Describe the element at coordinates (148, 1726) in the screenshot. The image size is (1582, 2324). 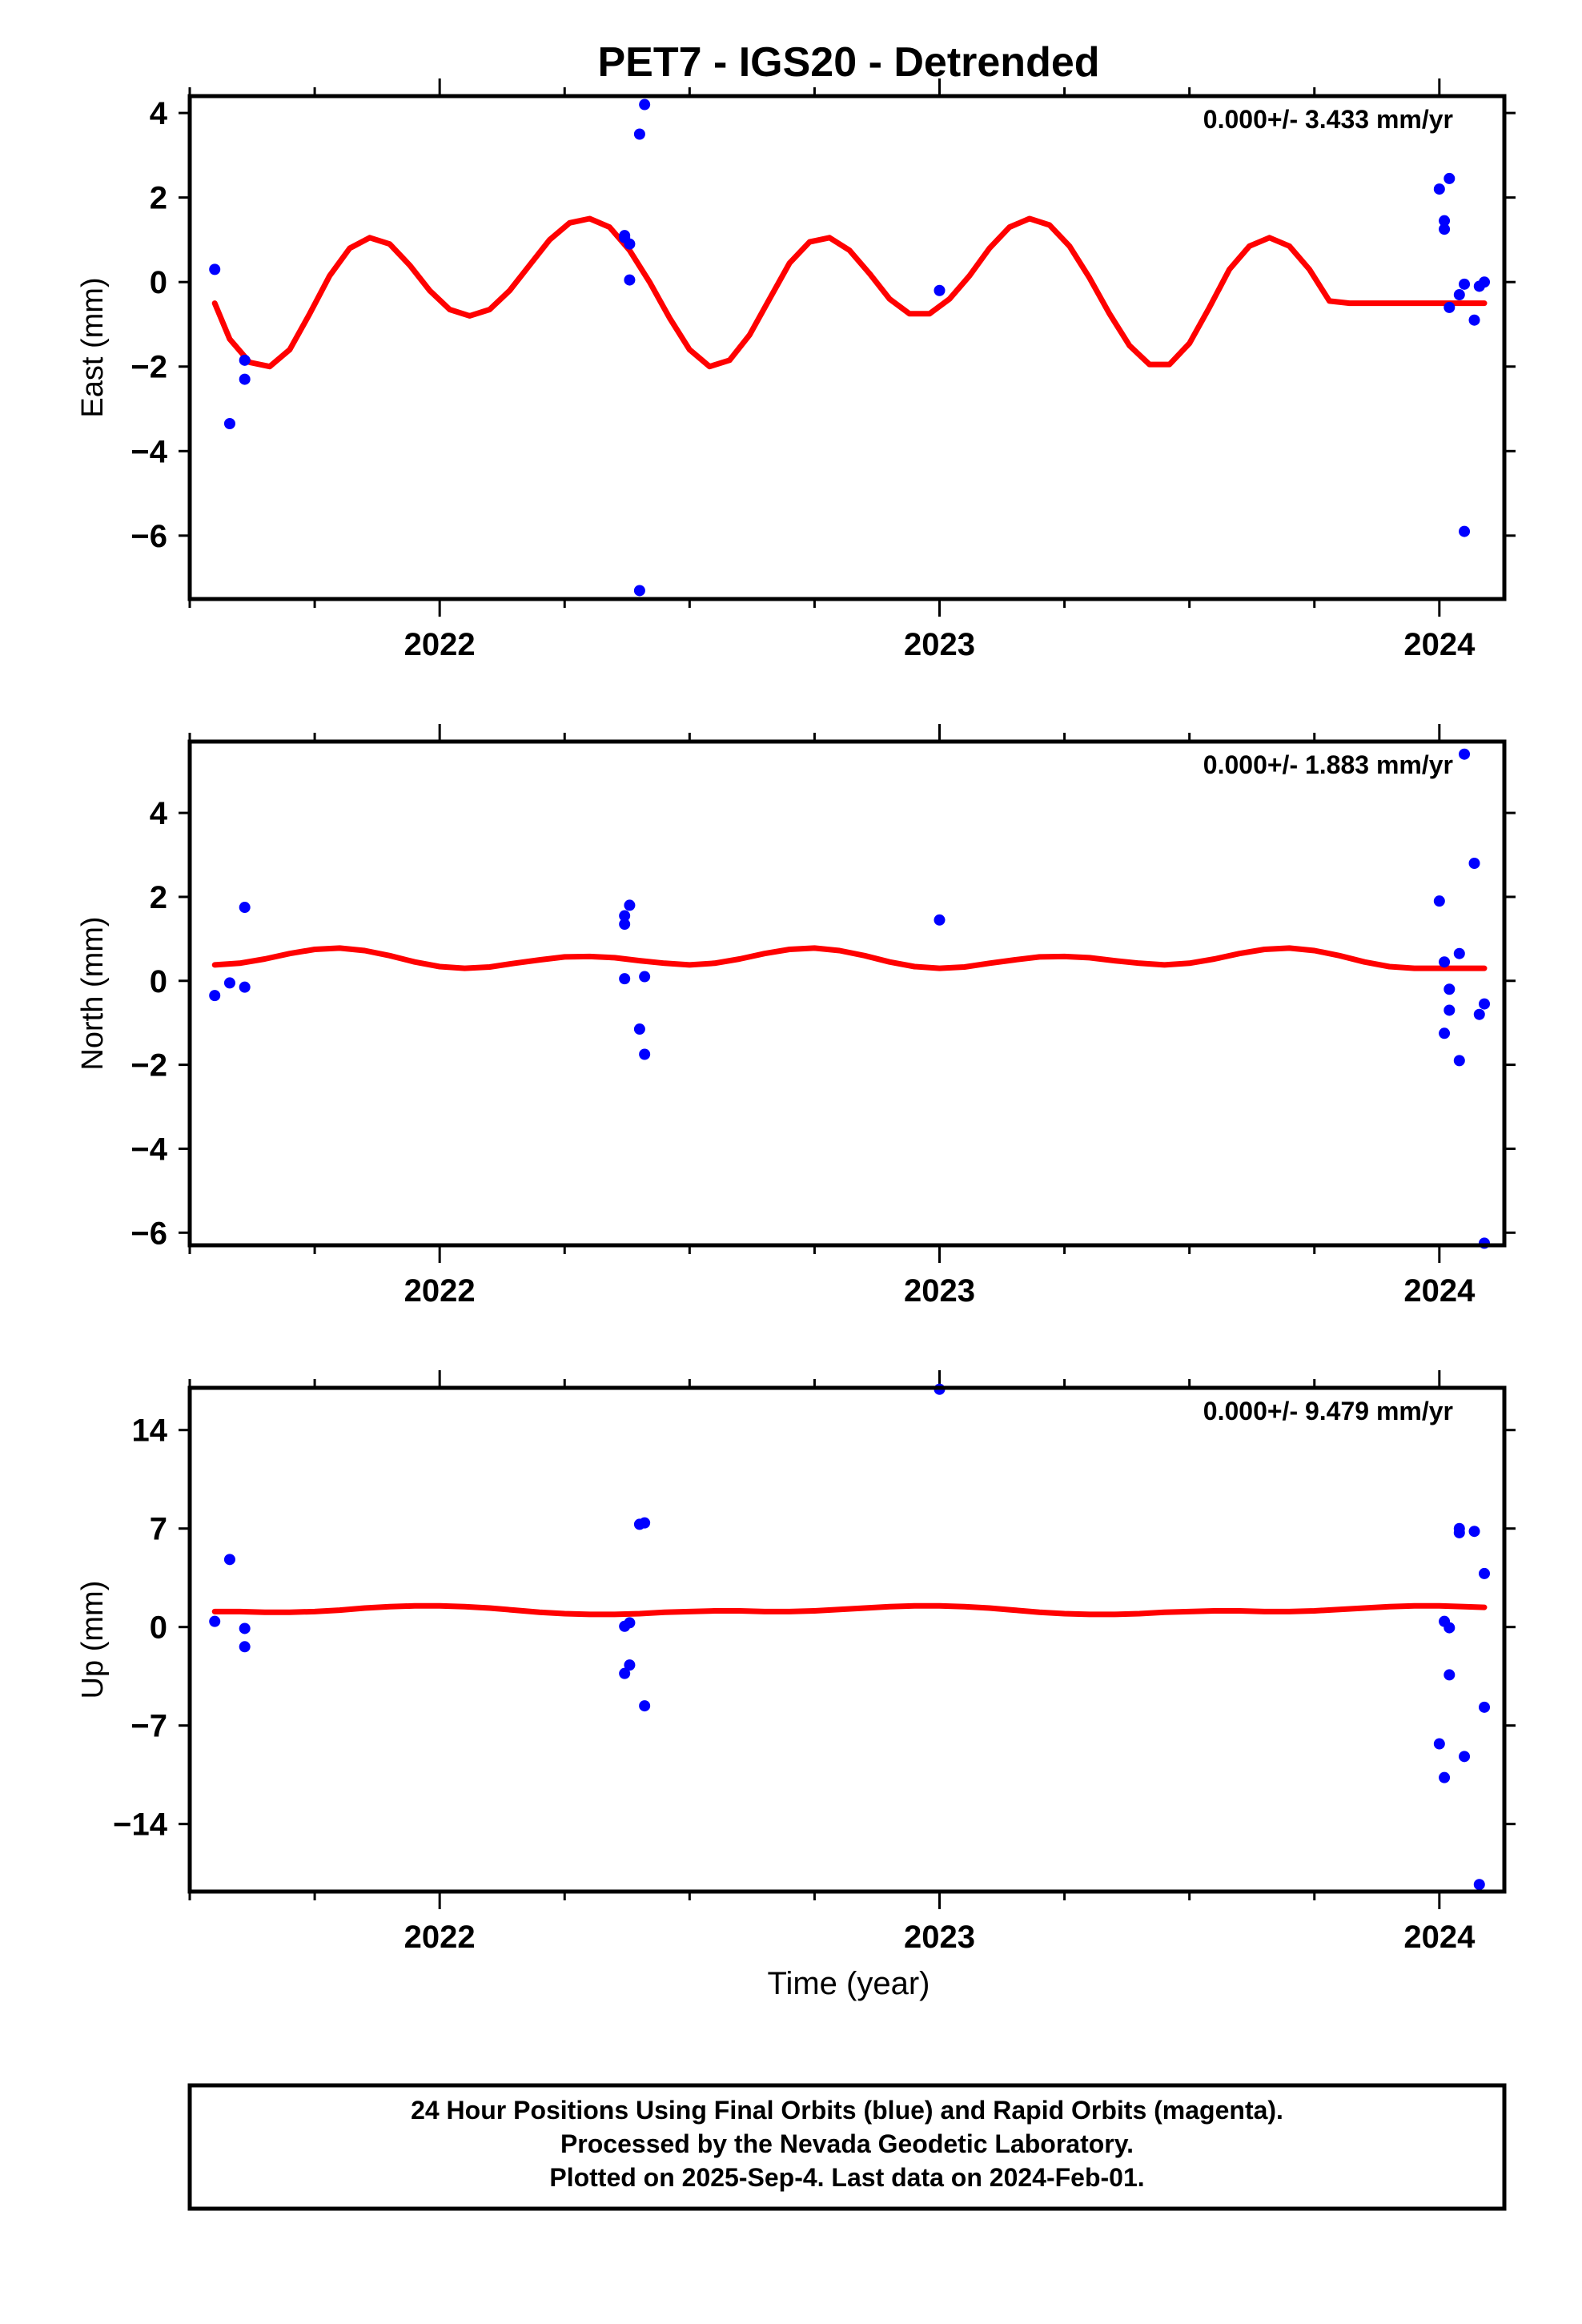
I see `y-tick-label: −7` at that location.